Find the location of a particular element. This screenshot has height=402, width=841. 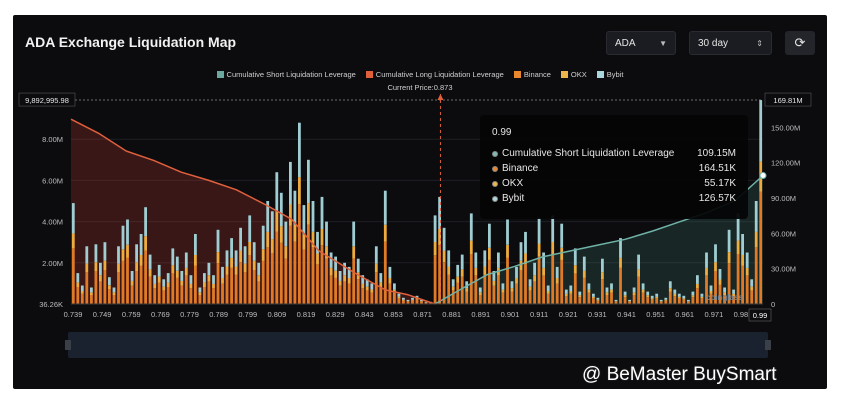

legend-item: Cumulative Long Liquidation Leverage is located at coordinates (434, 74).